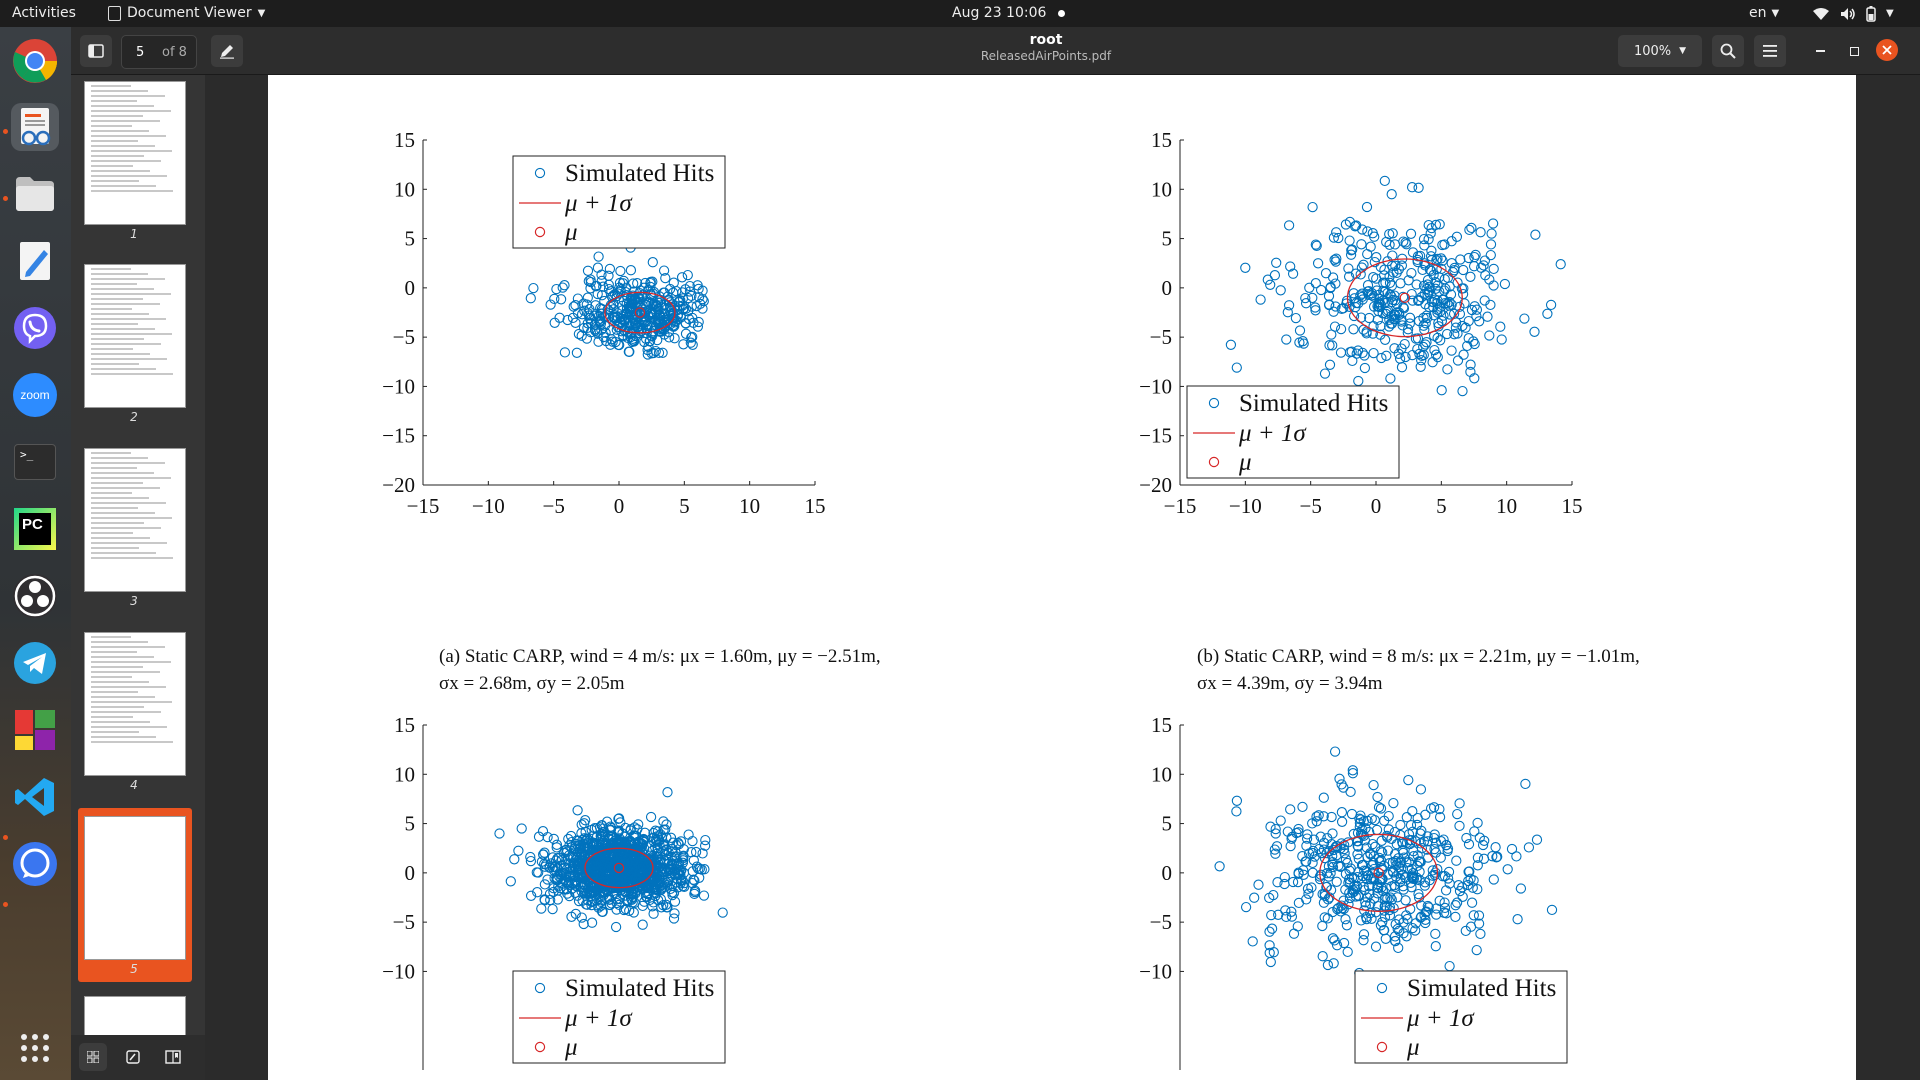 The image size is (1920, 1080). I want to click on search-button, so click(1728, 51).